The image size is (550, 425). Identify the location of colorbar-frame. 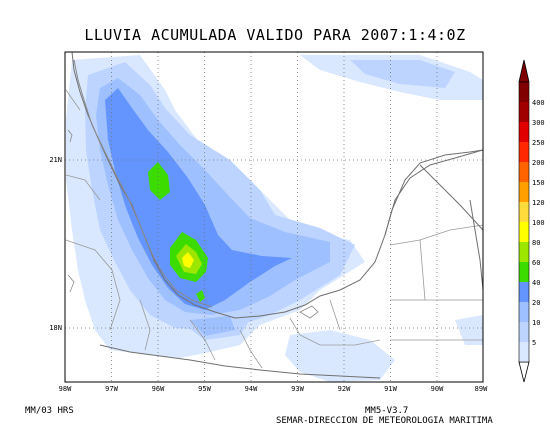
(524, 222).